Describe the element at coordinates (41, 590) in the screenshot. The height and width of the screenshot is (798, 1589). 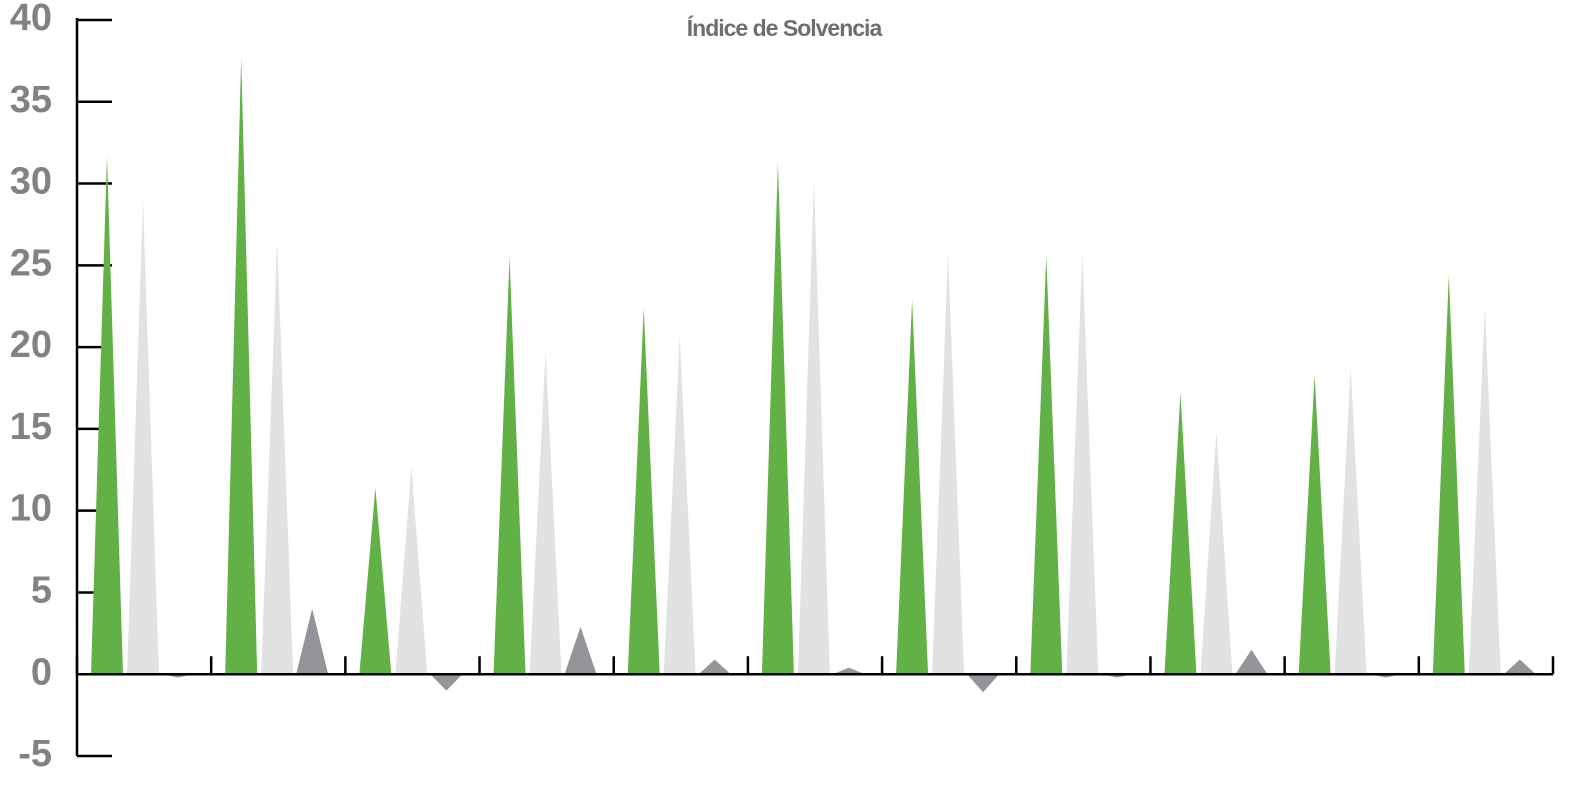
I see `y-tick-label: 5` at that location.